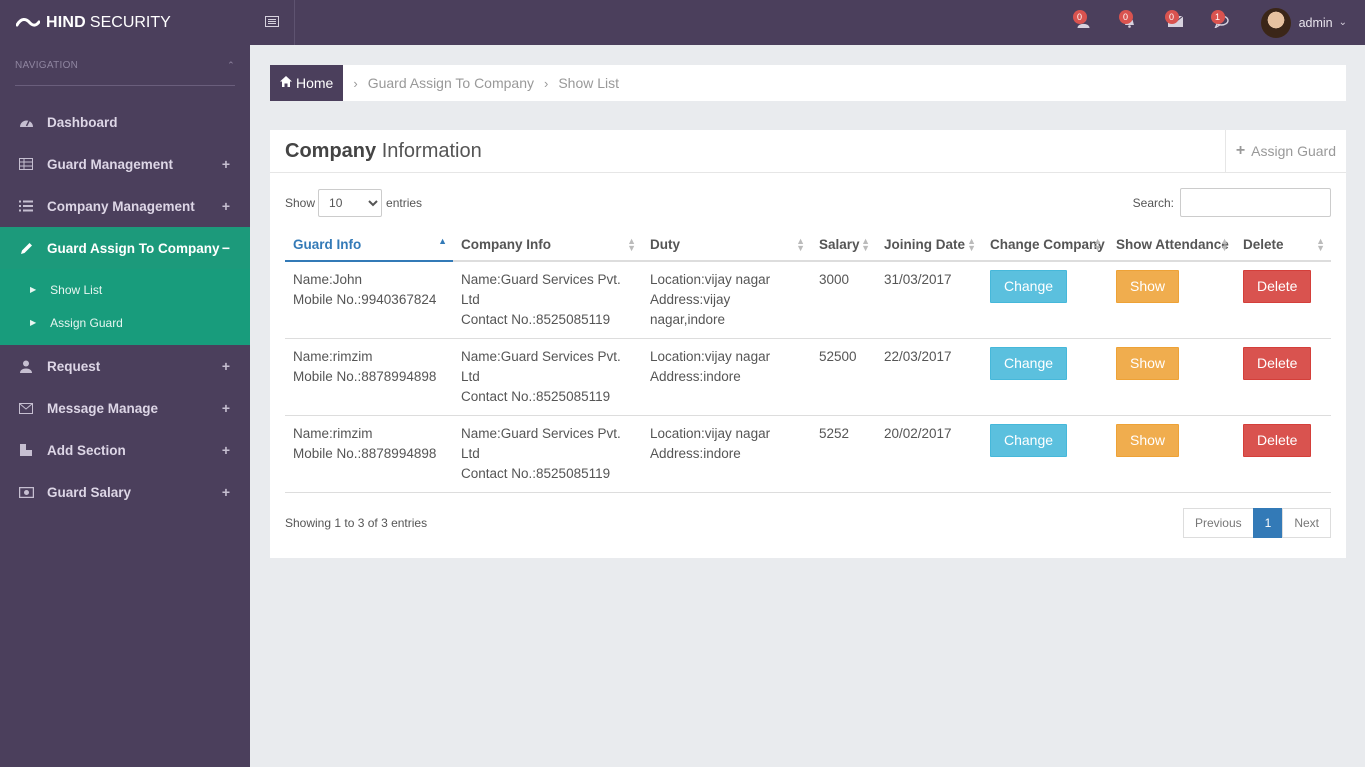  I want to click on guard-mobile: Mobile No.:9940367824, so click(365, 299).